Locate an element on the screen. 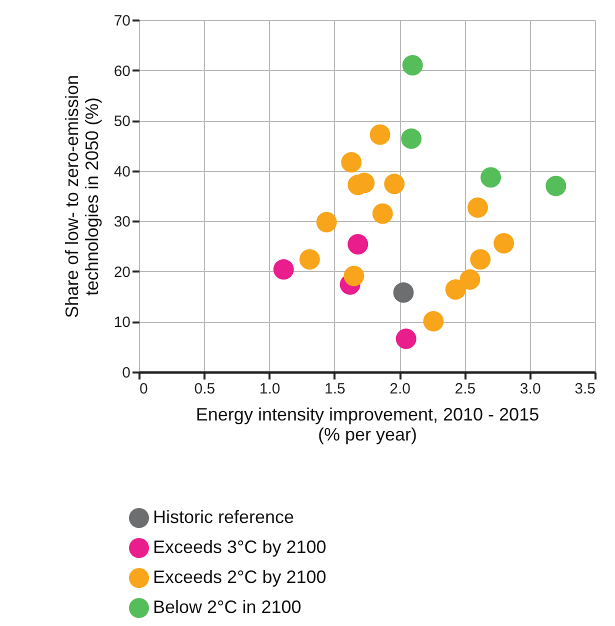 The width and height of the screenshot is (615, 626). legend-label: Historic reference is located at coordinates (223, 517).